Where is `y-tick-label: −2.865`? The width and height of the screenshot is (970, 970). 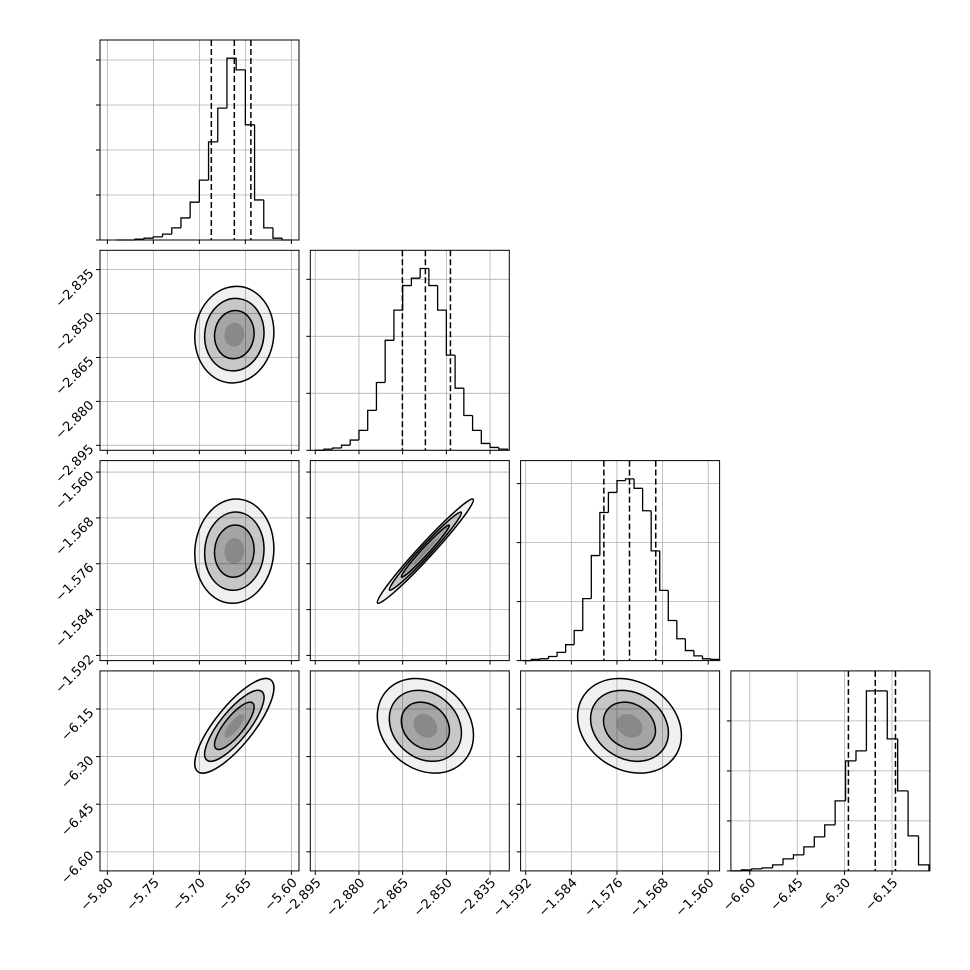
y-tick-label: −2.865 is located at coordinates (75, 376).